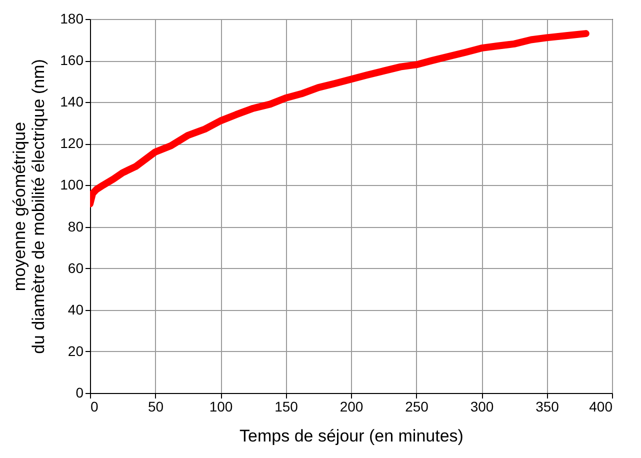 Image resolution: width=641 pixels, height=458 pixels. Describe the element at coordinates (94, 406) in the screenshot. I see `x-tick-label: 0` at that location.